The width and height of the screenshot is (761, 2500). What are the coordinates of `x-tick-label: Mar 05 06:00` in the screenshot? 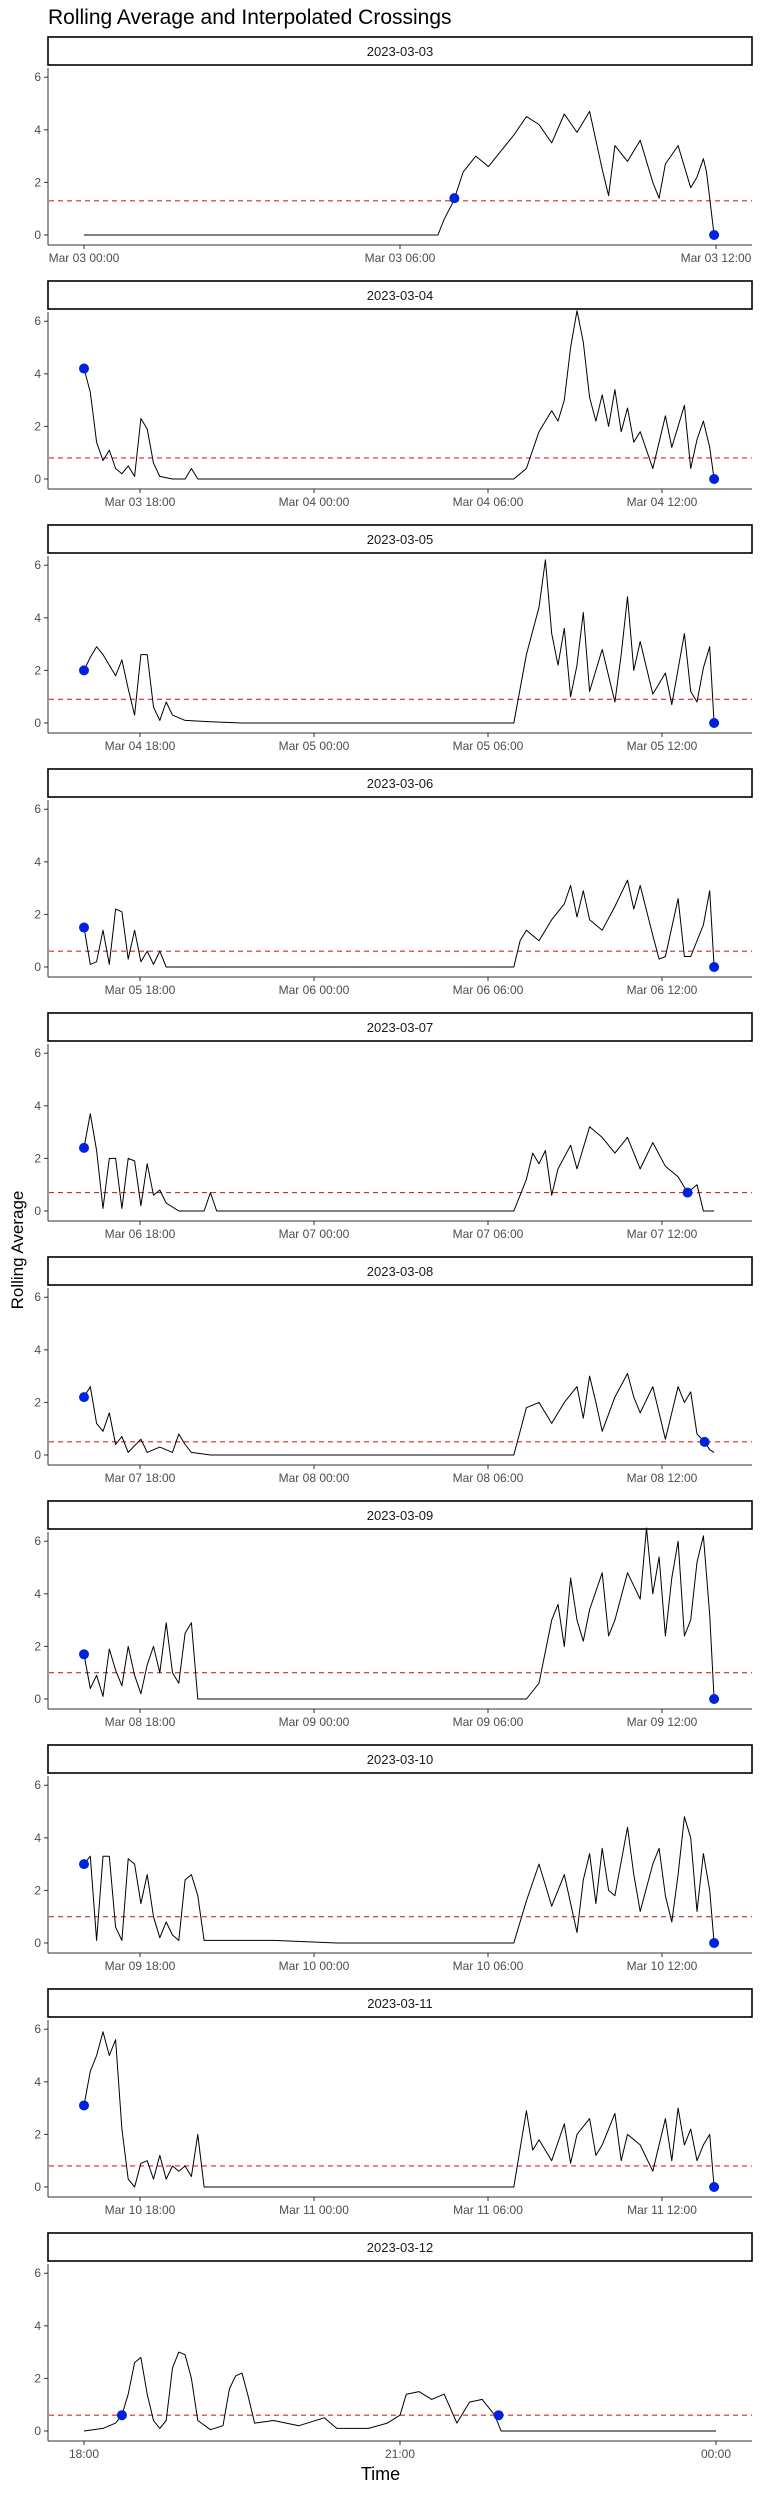 It's located at (488, 746).